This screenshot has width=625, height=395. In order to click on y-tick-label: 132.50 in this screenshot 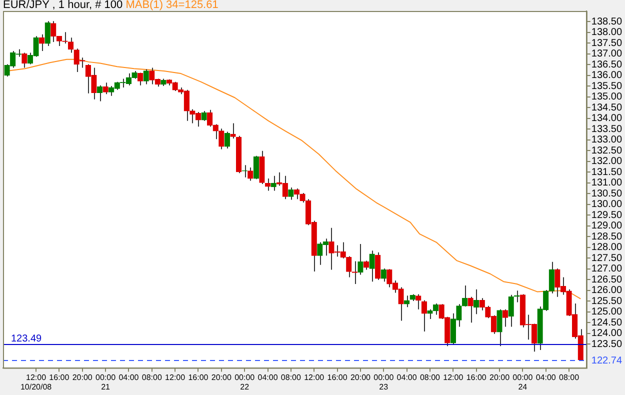, I will do `click(606, 150)`.